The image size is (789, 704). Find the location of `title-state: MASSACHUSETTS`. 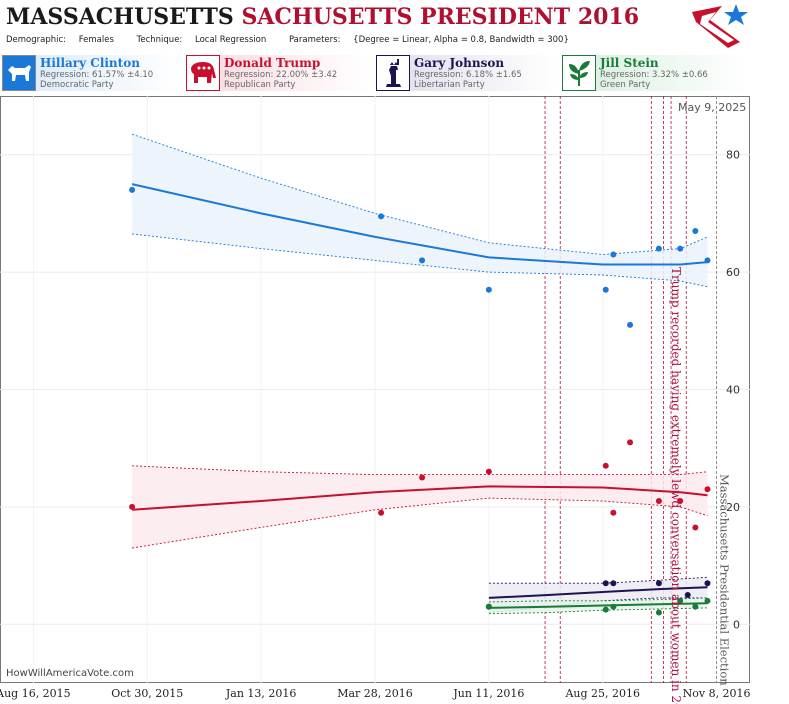

title-state: MASSACHUSETTS is located at coordinates (120, 17).